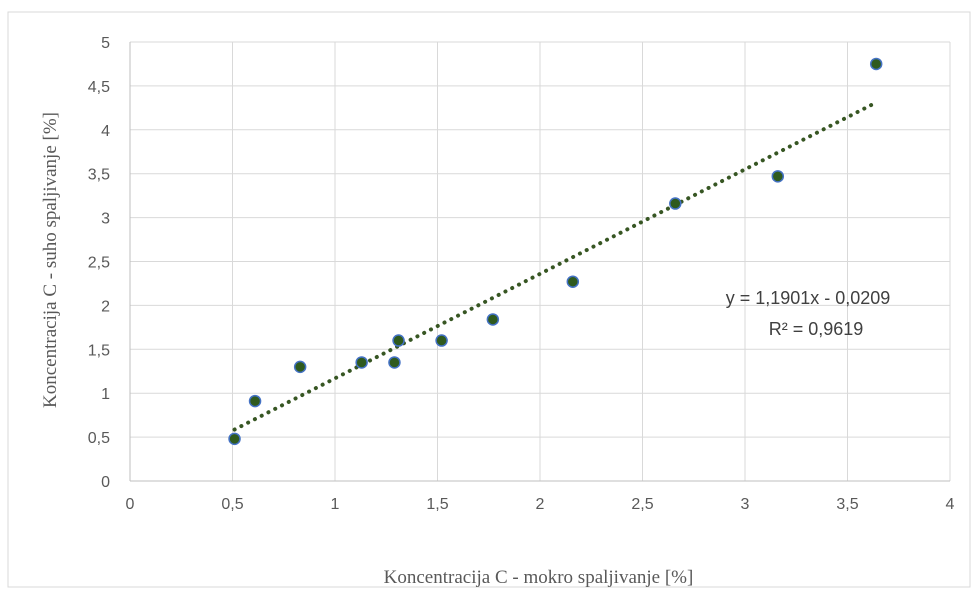  What do you see at coordinates (130, 504) in the screenshot?
I see `x-tick-label: 0` at bounding box center [130, 504].